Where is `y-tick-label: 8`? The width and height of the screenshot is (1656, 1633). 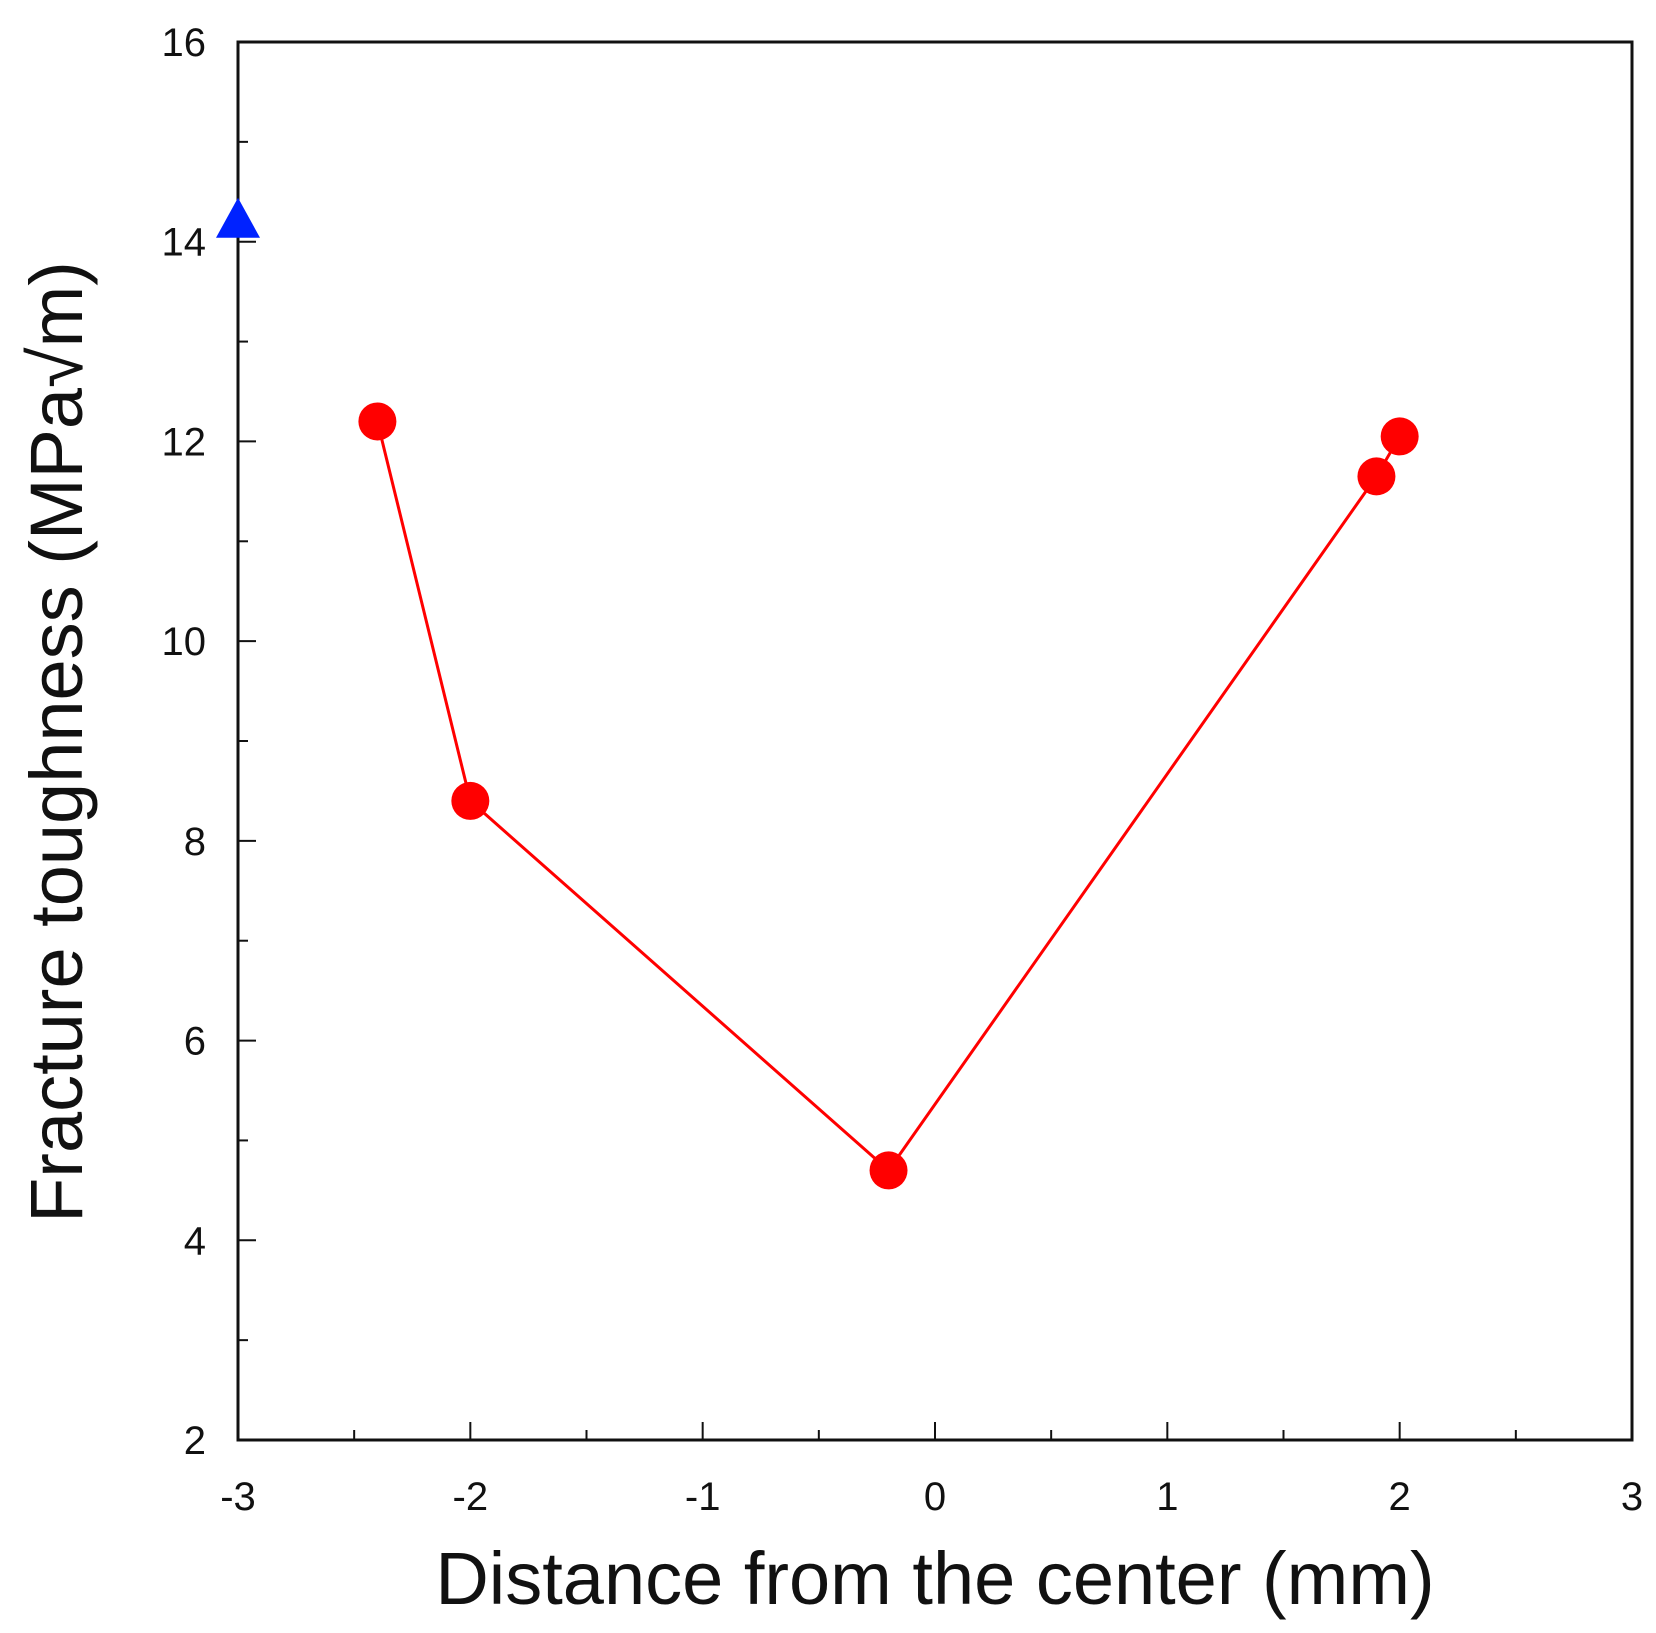
y-tick-label: 8 is located at coordinates (195, 842).